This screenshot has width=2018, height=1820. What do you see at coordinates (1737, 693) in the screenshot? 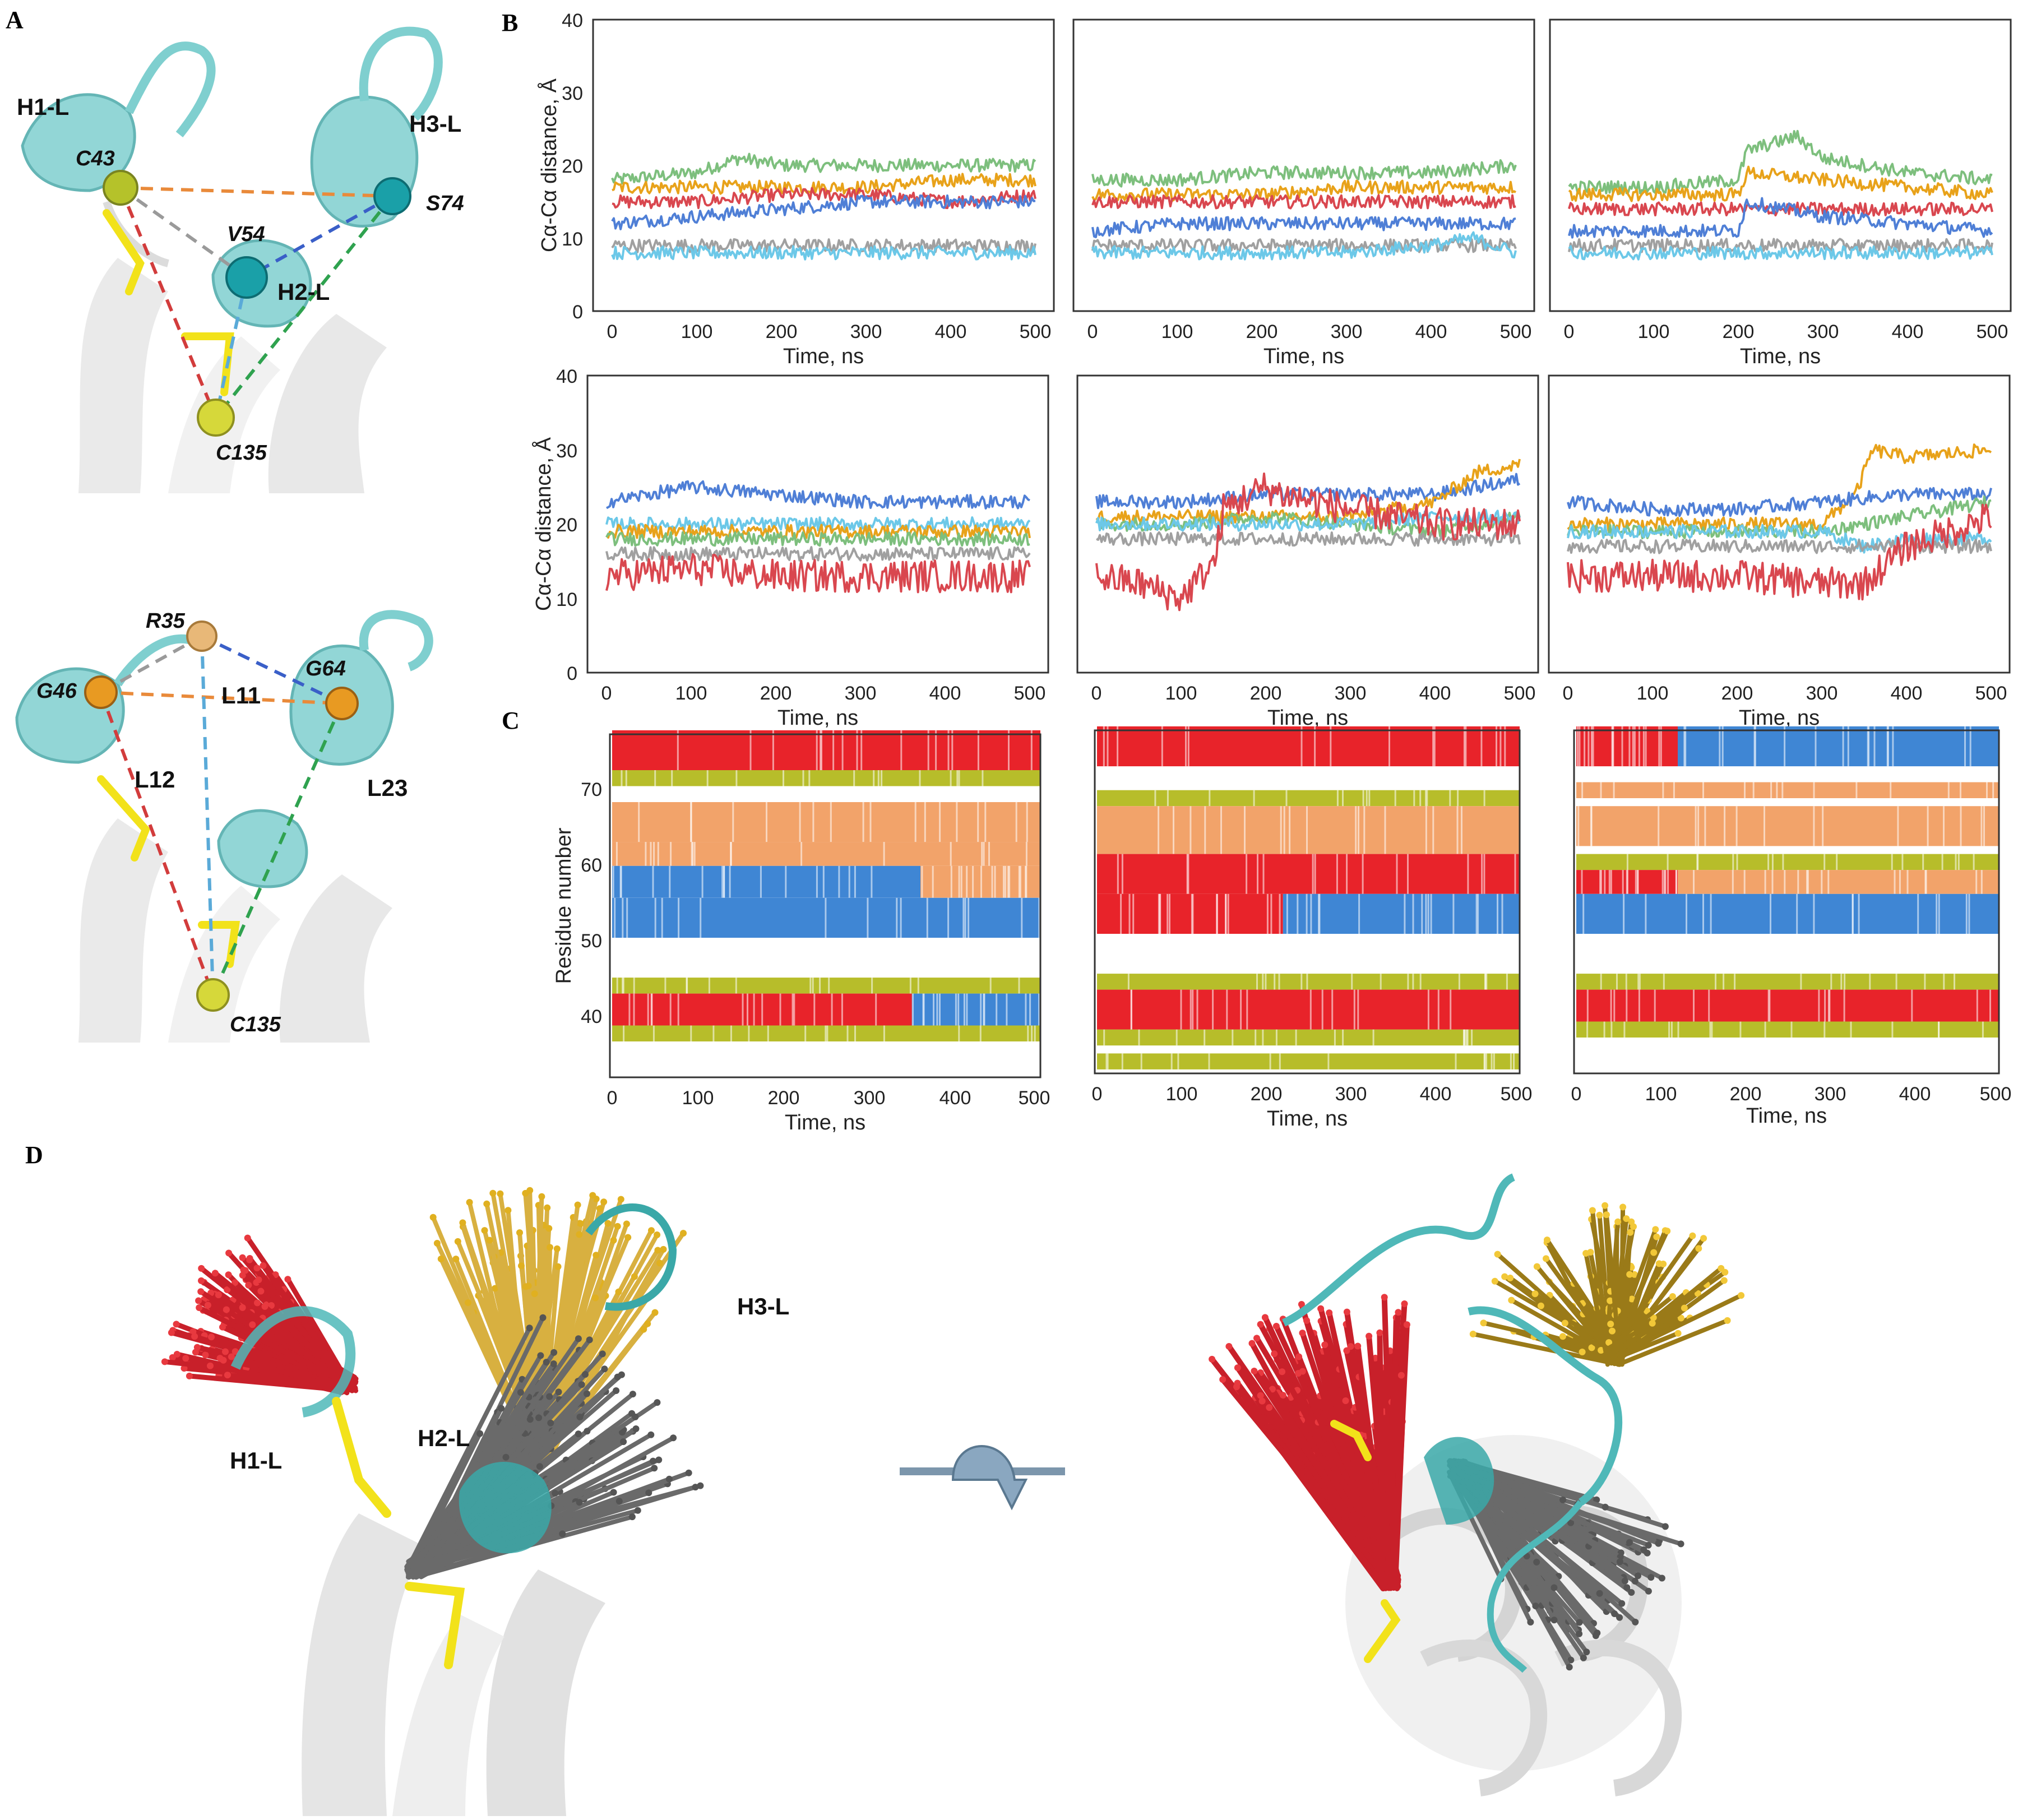
I see `xtick: 200` at bounding box center [1737, 693].